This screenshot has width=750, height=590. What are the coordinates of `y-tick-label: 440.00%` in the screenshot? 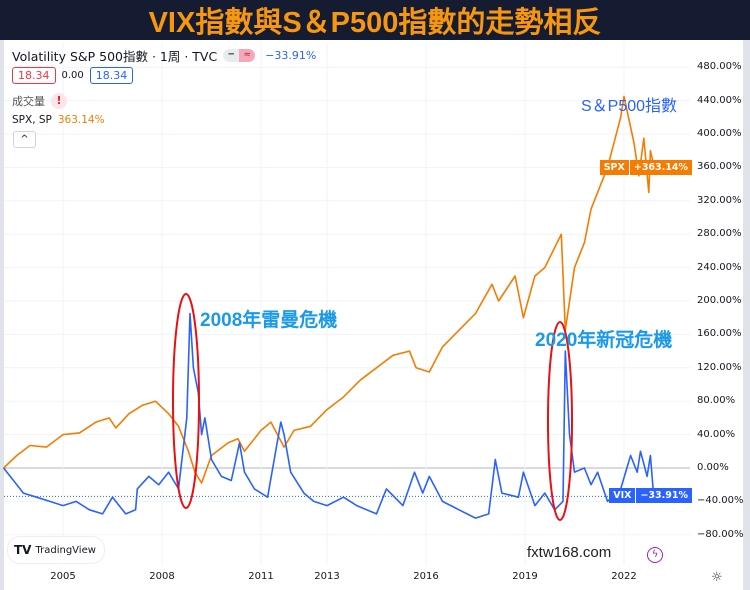 It's located at (719, 100).